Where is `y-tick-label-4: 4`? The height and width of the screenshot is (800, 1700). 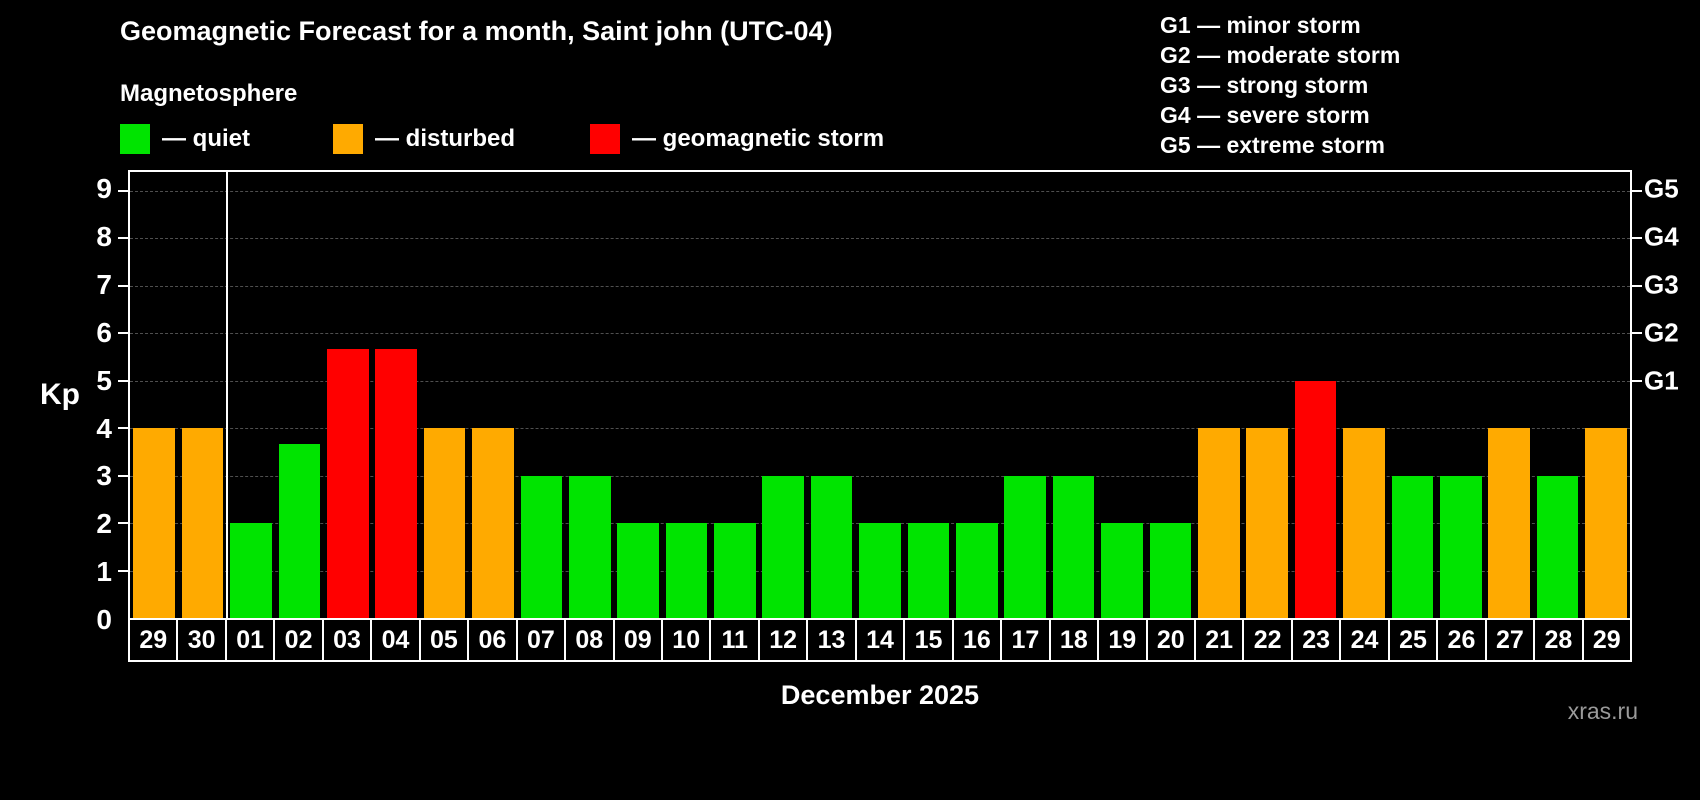 y-tick-label-4: 4 is located at coordinates (104, 428).